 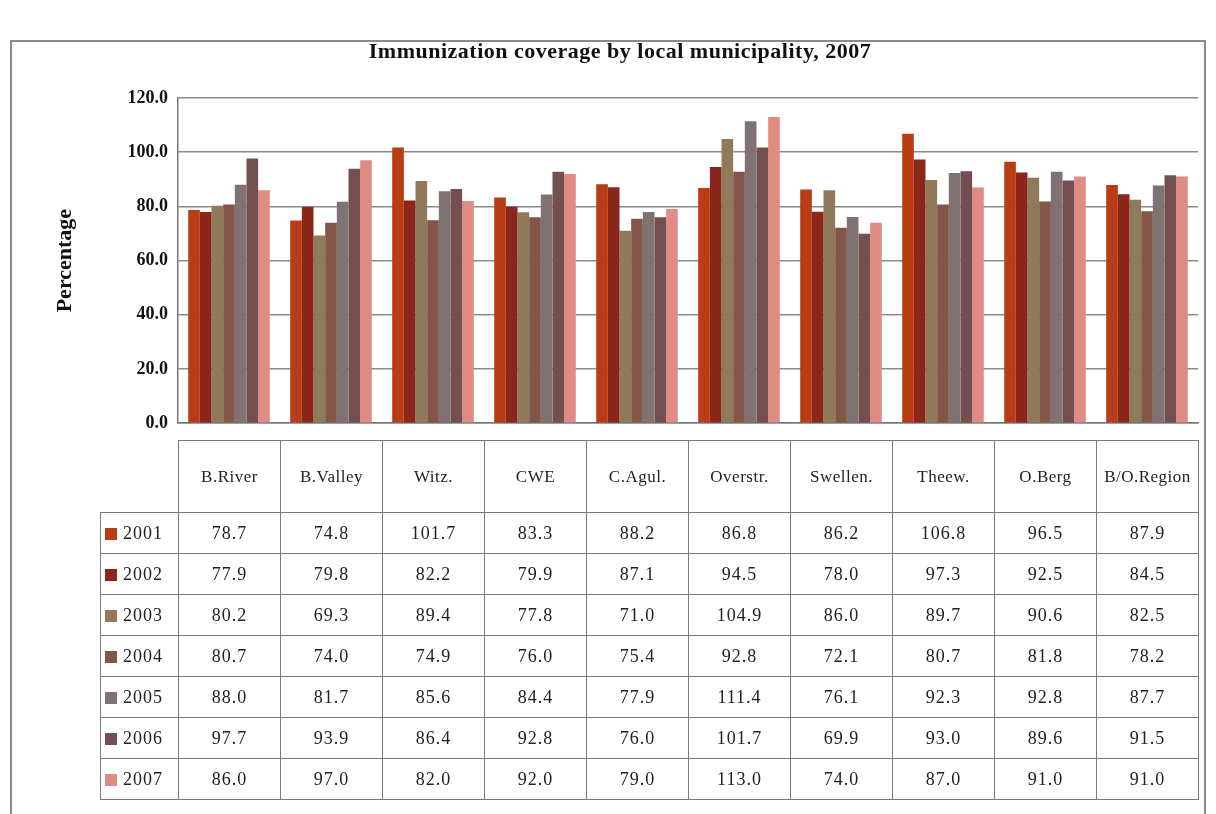 What do you see at coordinates (331, 738) in the screenshot?
I see `data-label: 93.9` at bounding box center [331, 738].